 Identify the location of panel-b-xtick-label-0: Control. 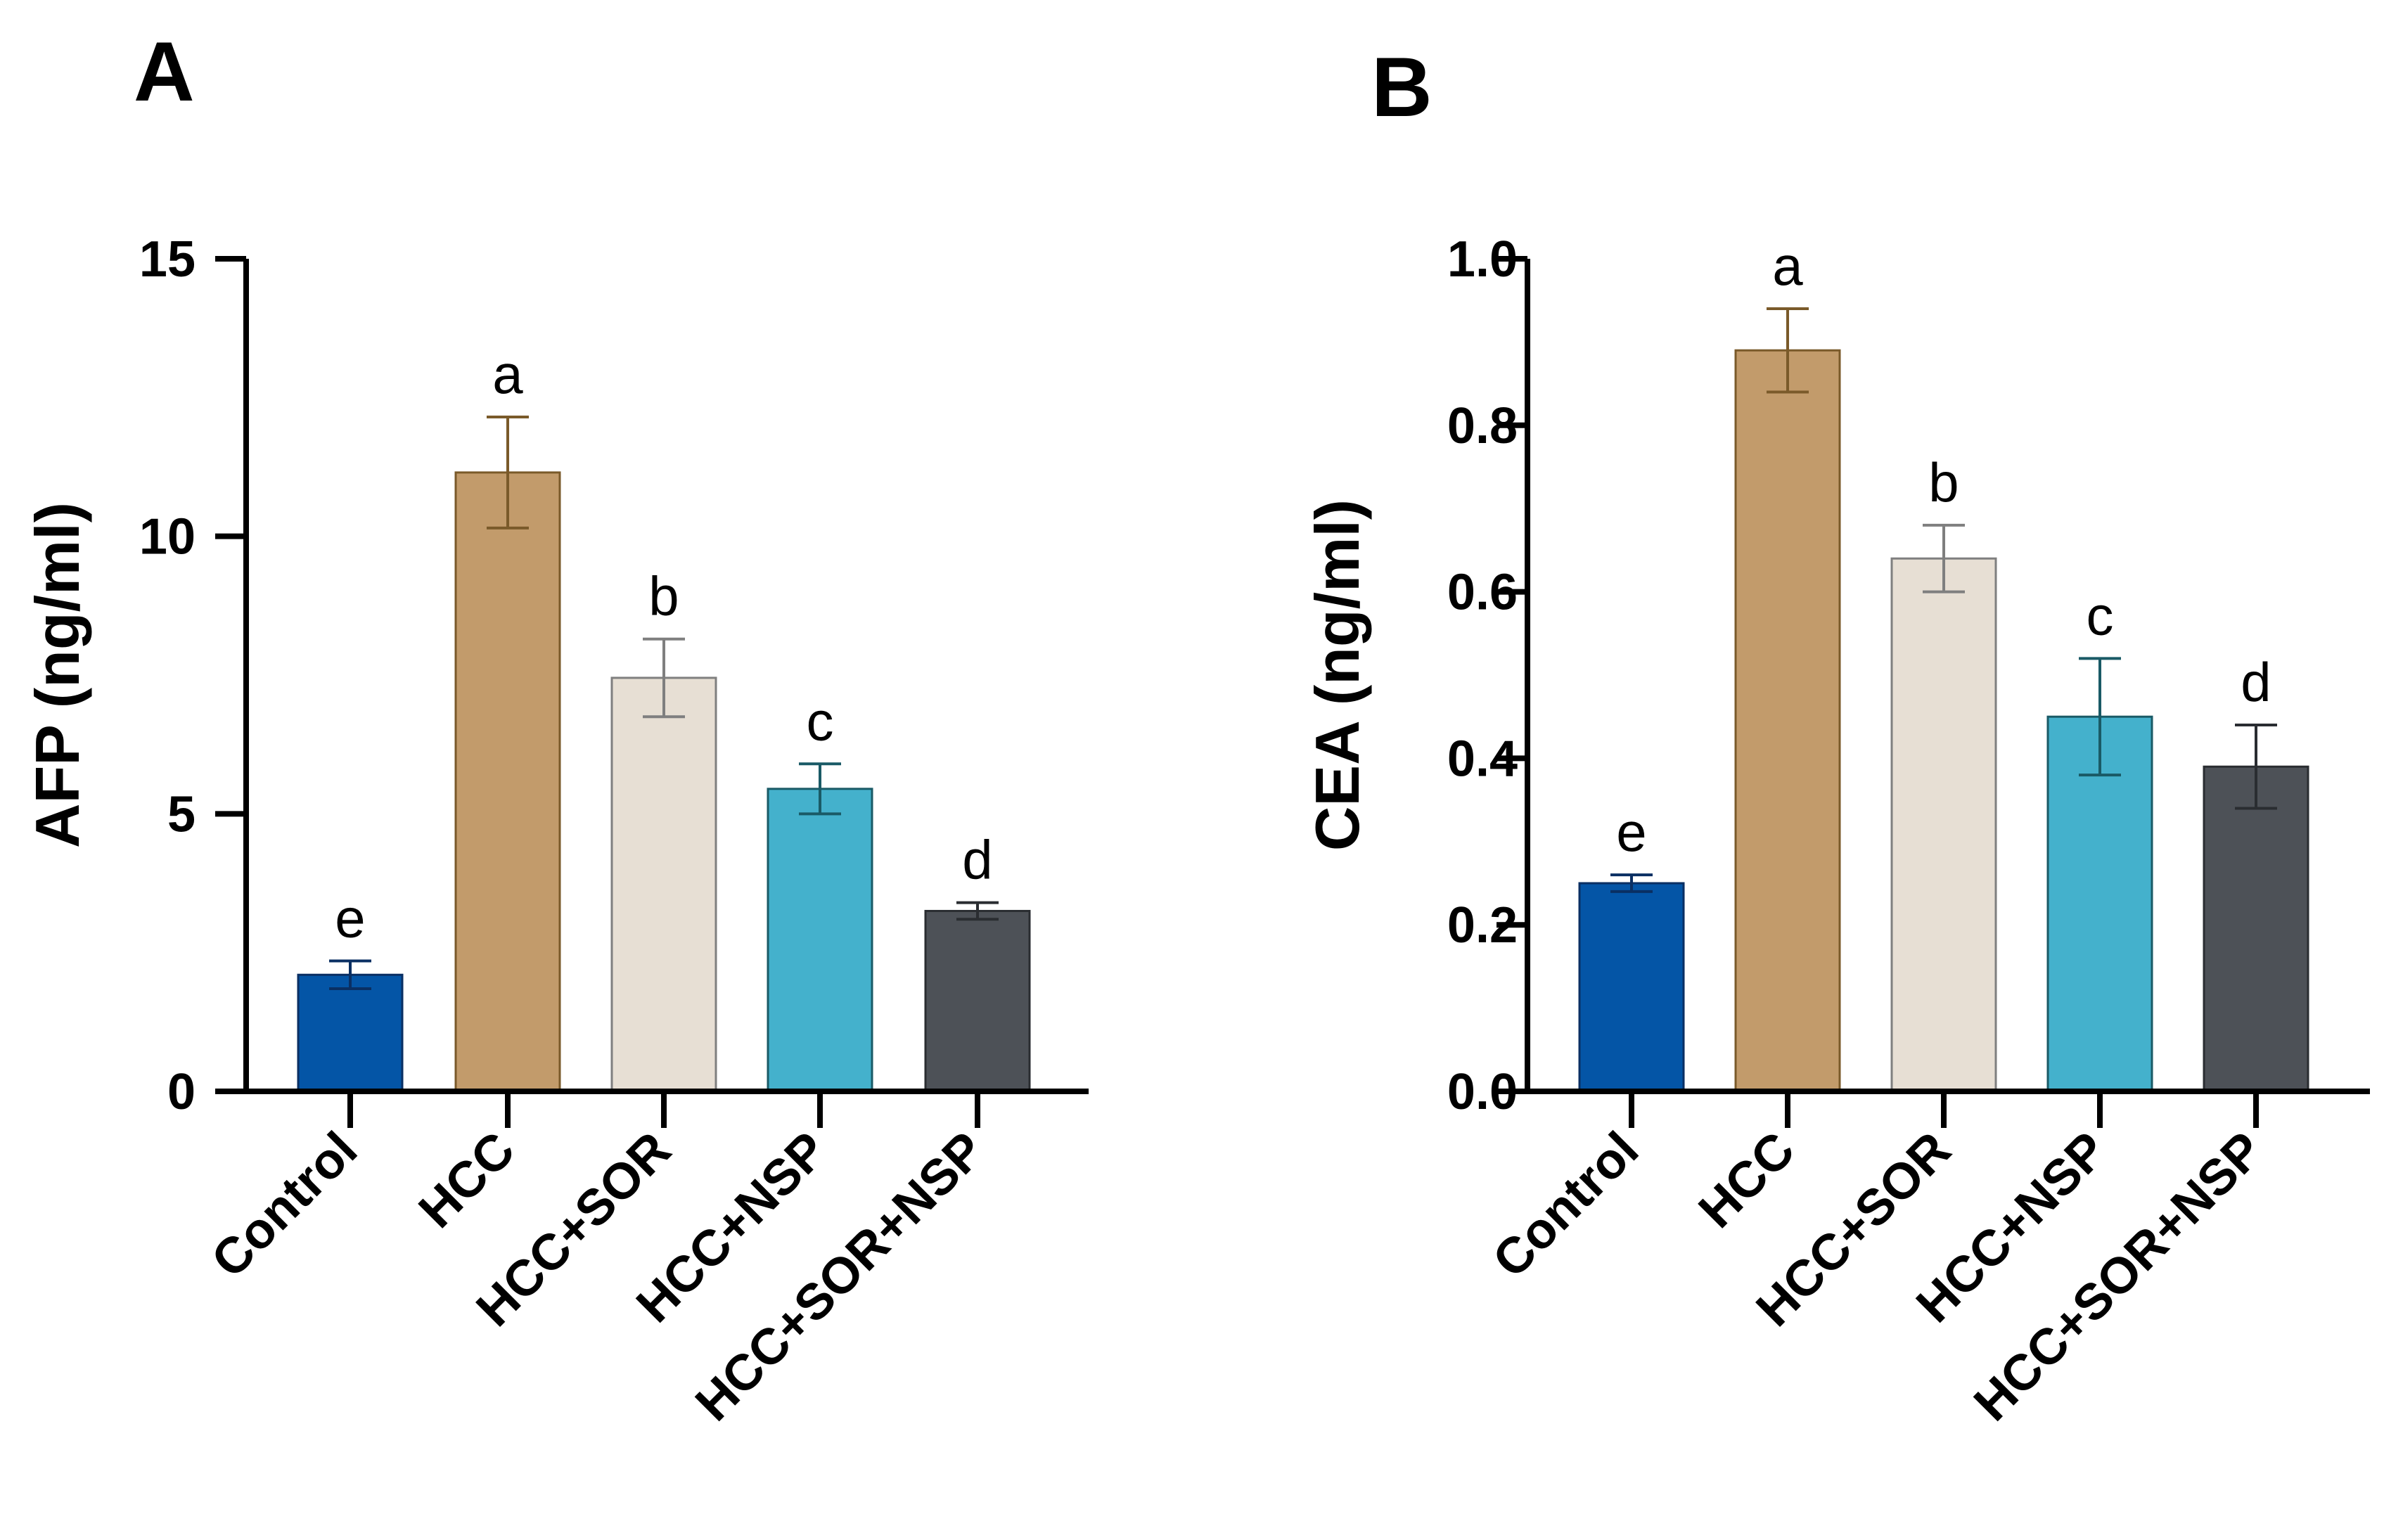
(1566, 1205).